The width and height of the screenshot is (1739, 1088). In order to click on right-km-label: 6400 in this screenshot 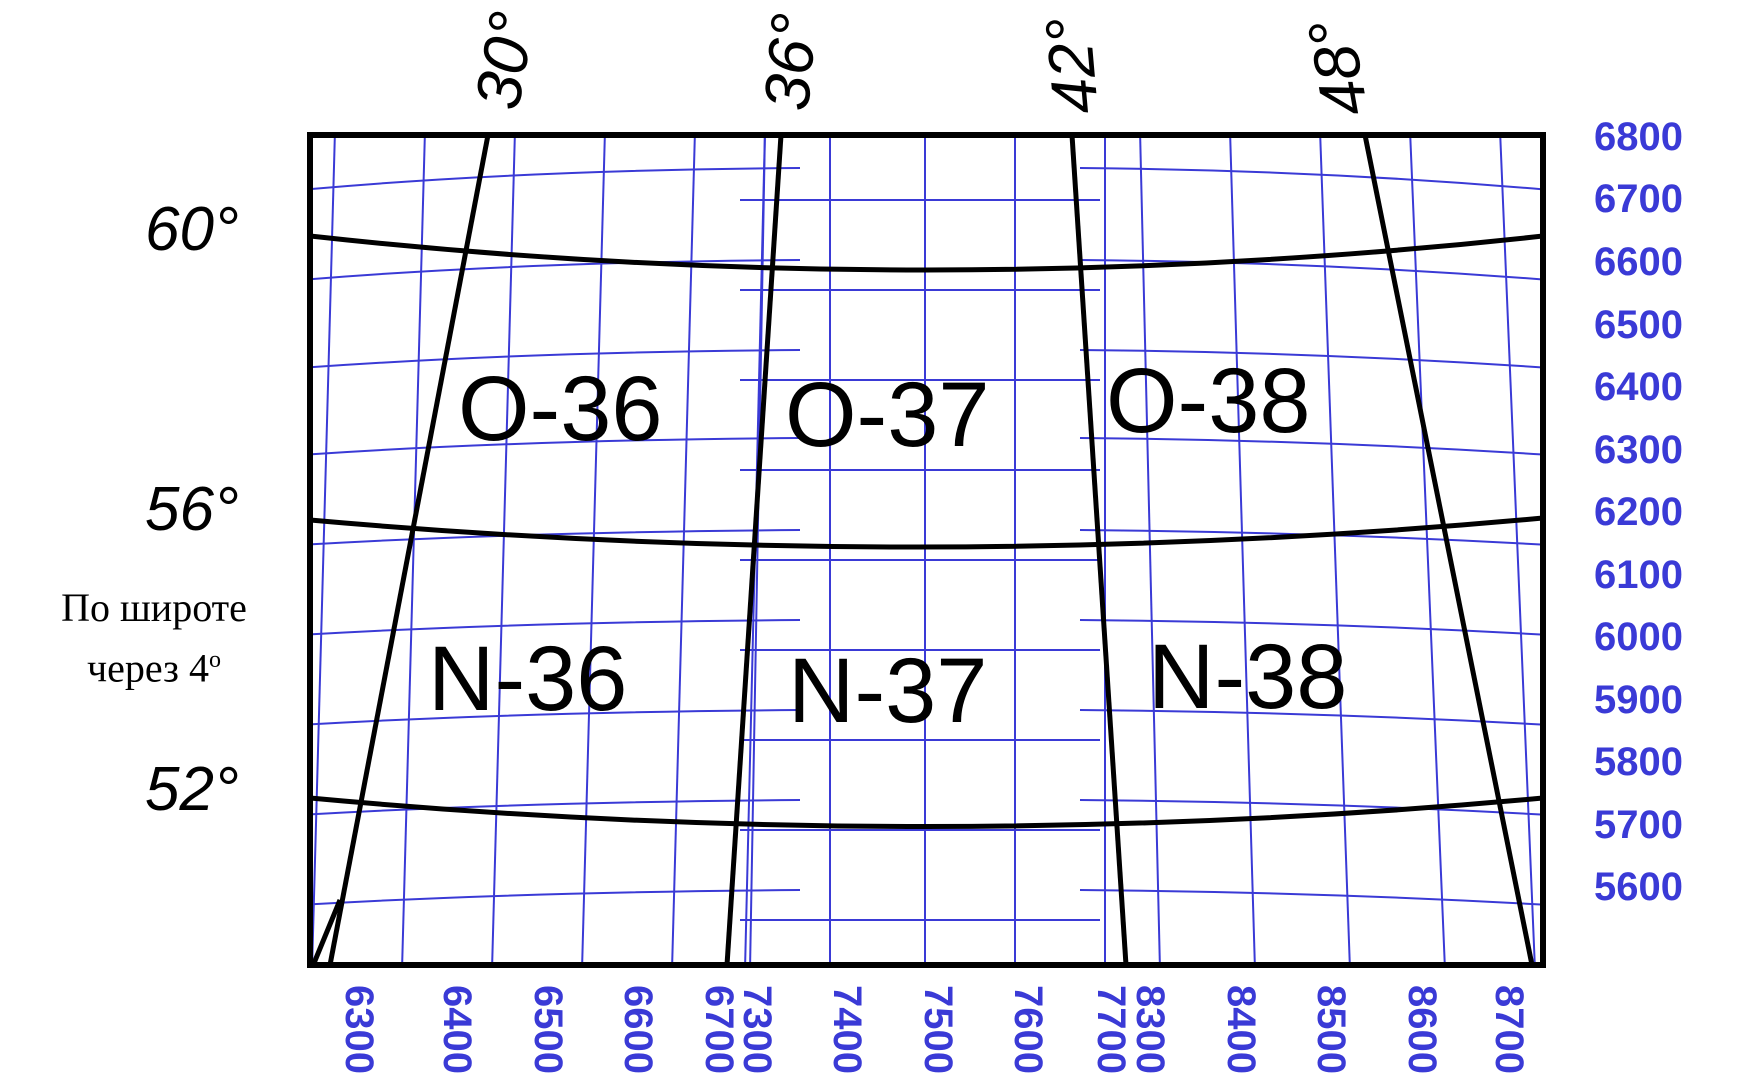, I will do `click(1638, 387)`.